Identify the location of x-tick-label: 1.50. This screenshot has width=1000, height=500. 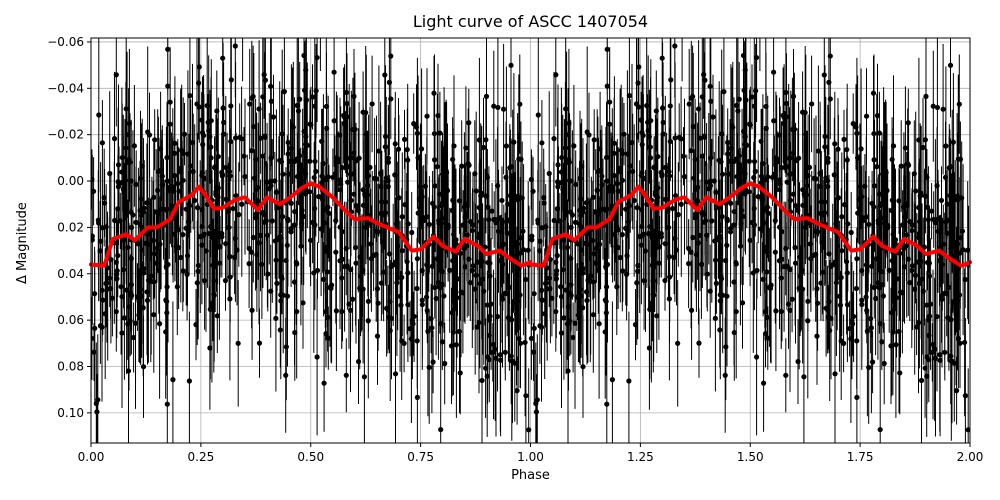
(750, 457).